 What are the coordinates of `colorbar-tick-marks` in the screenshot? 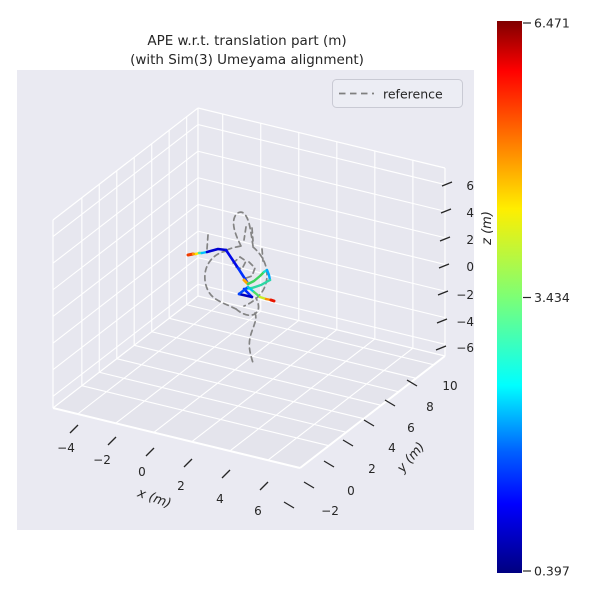 It's located at (527, 297).